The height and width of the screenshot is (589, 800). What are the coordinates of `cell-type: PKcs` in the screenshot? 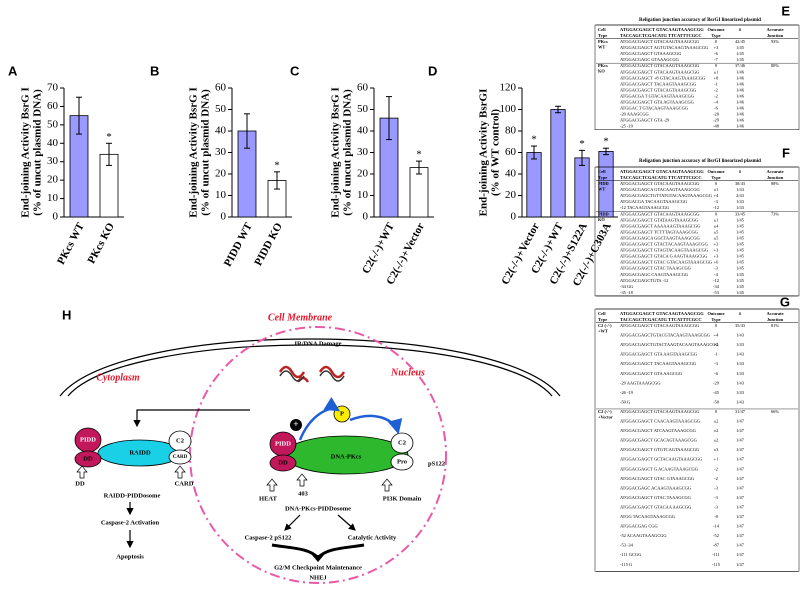 It's located at (603, 65).